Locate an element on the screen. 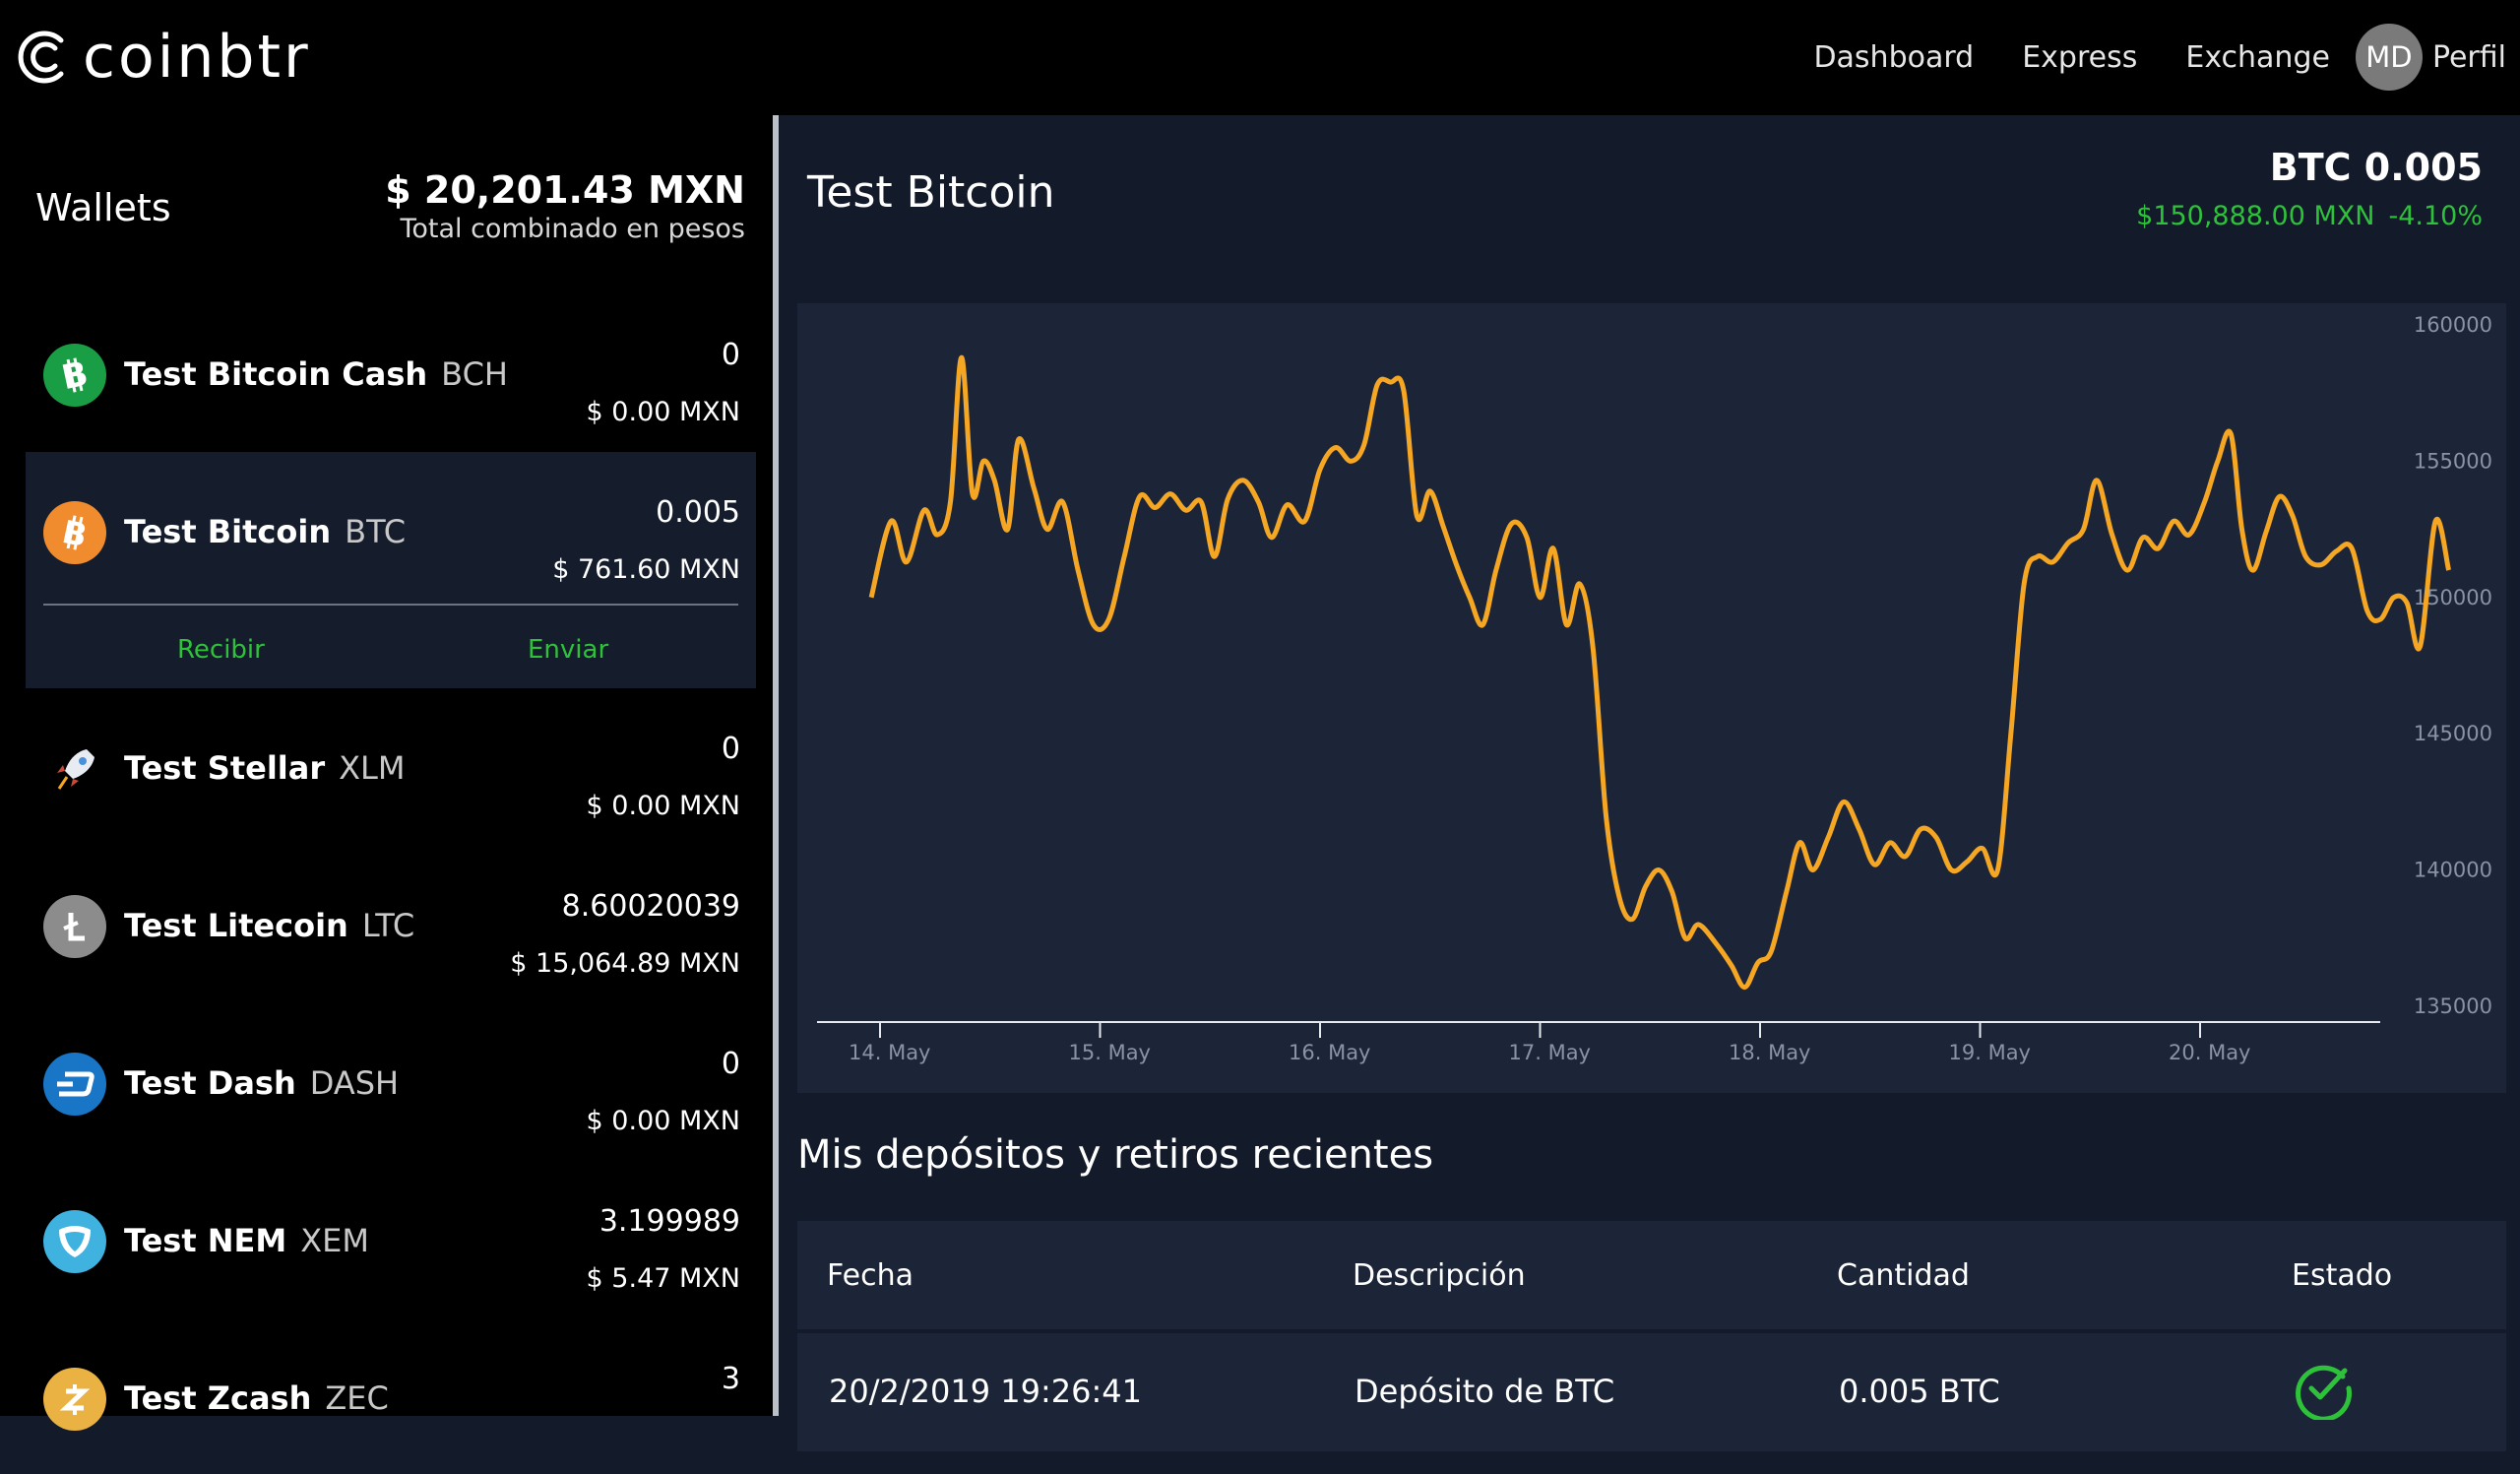 This screenshot has width=2520, height=1474. main-nav: Dashboard Express Exchange MD Perfil is located at coordinates (2135, 58).